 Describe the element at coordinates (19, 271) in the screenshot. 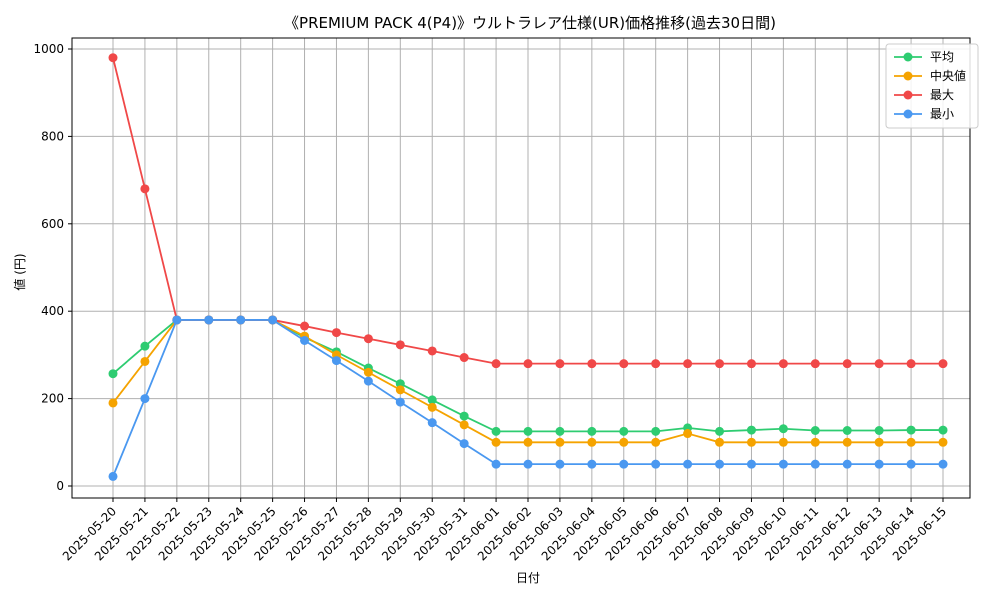

I see `y-axis-title: 値 (円)` at that location.